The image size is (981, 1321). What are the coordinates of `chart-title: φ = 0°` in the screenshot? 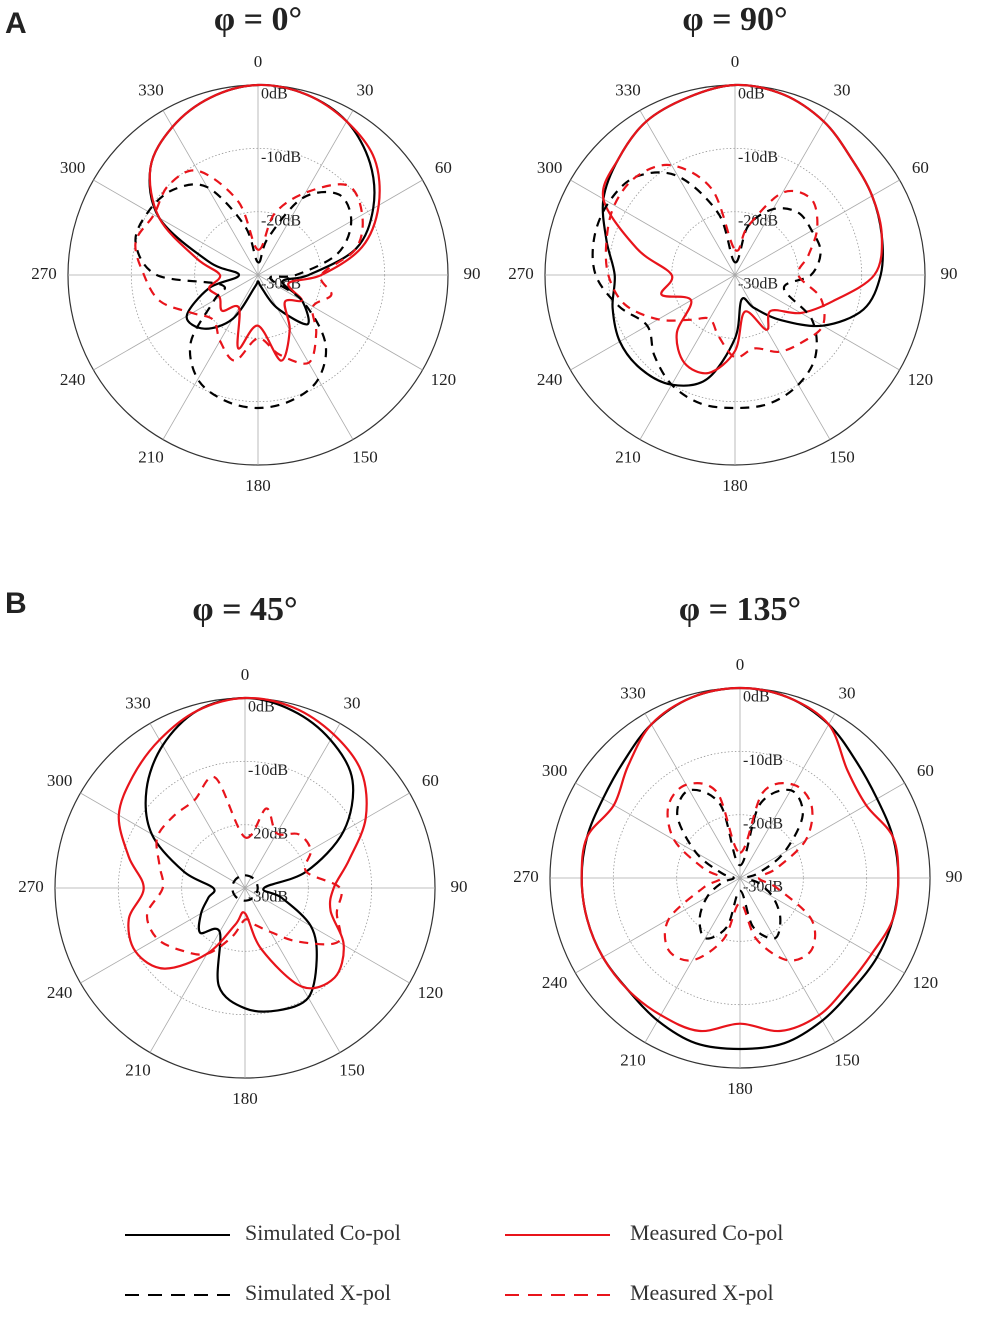 It's located at (258, 19).